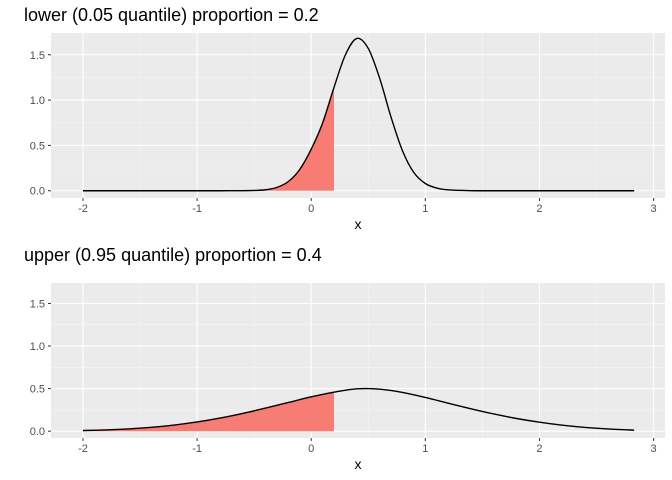 The image size is (672, 480). Describe the element at coordinates (358, 409) in the screenshot. I see `density-line` at that location.